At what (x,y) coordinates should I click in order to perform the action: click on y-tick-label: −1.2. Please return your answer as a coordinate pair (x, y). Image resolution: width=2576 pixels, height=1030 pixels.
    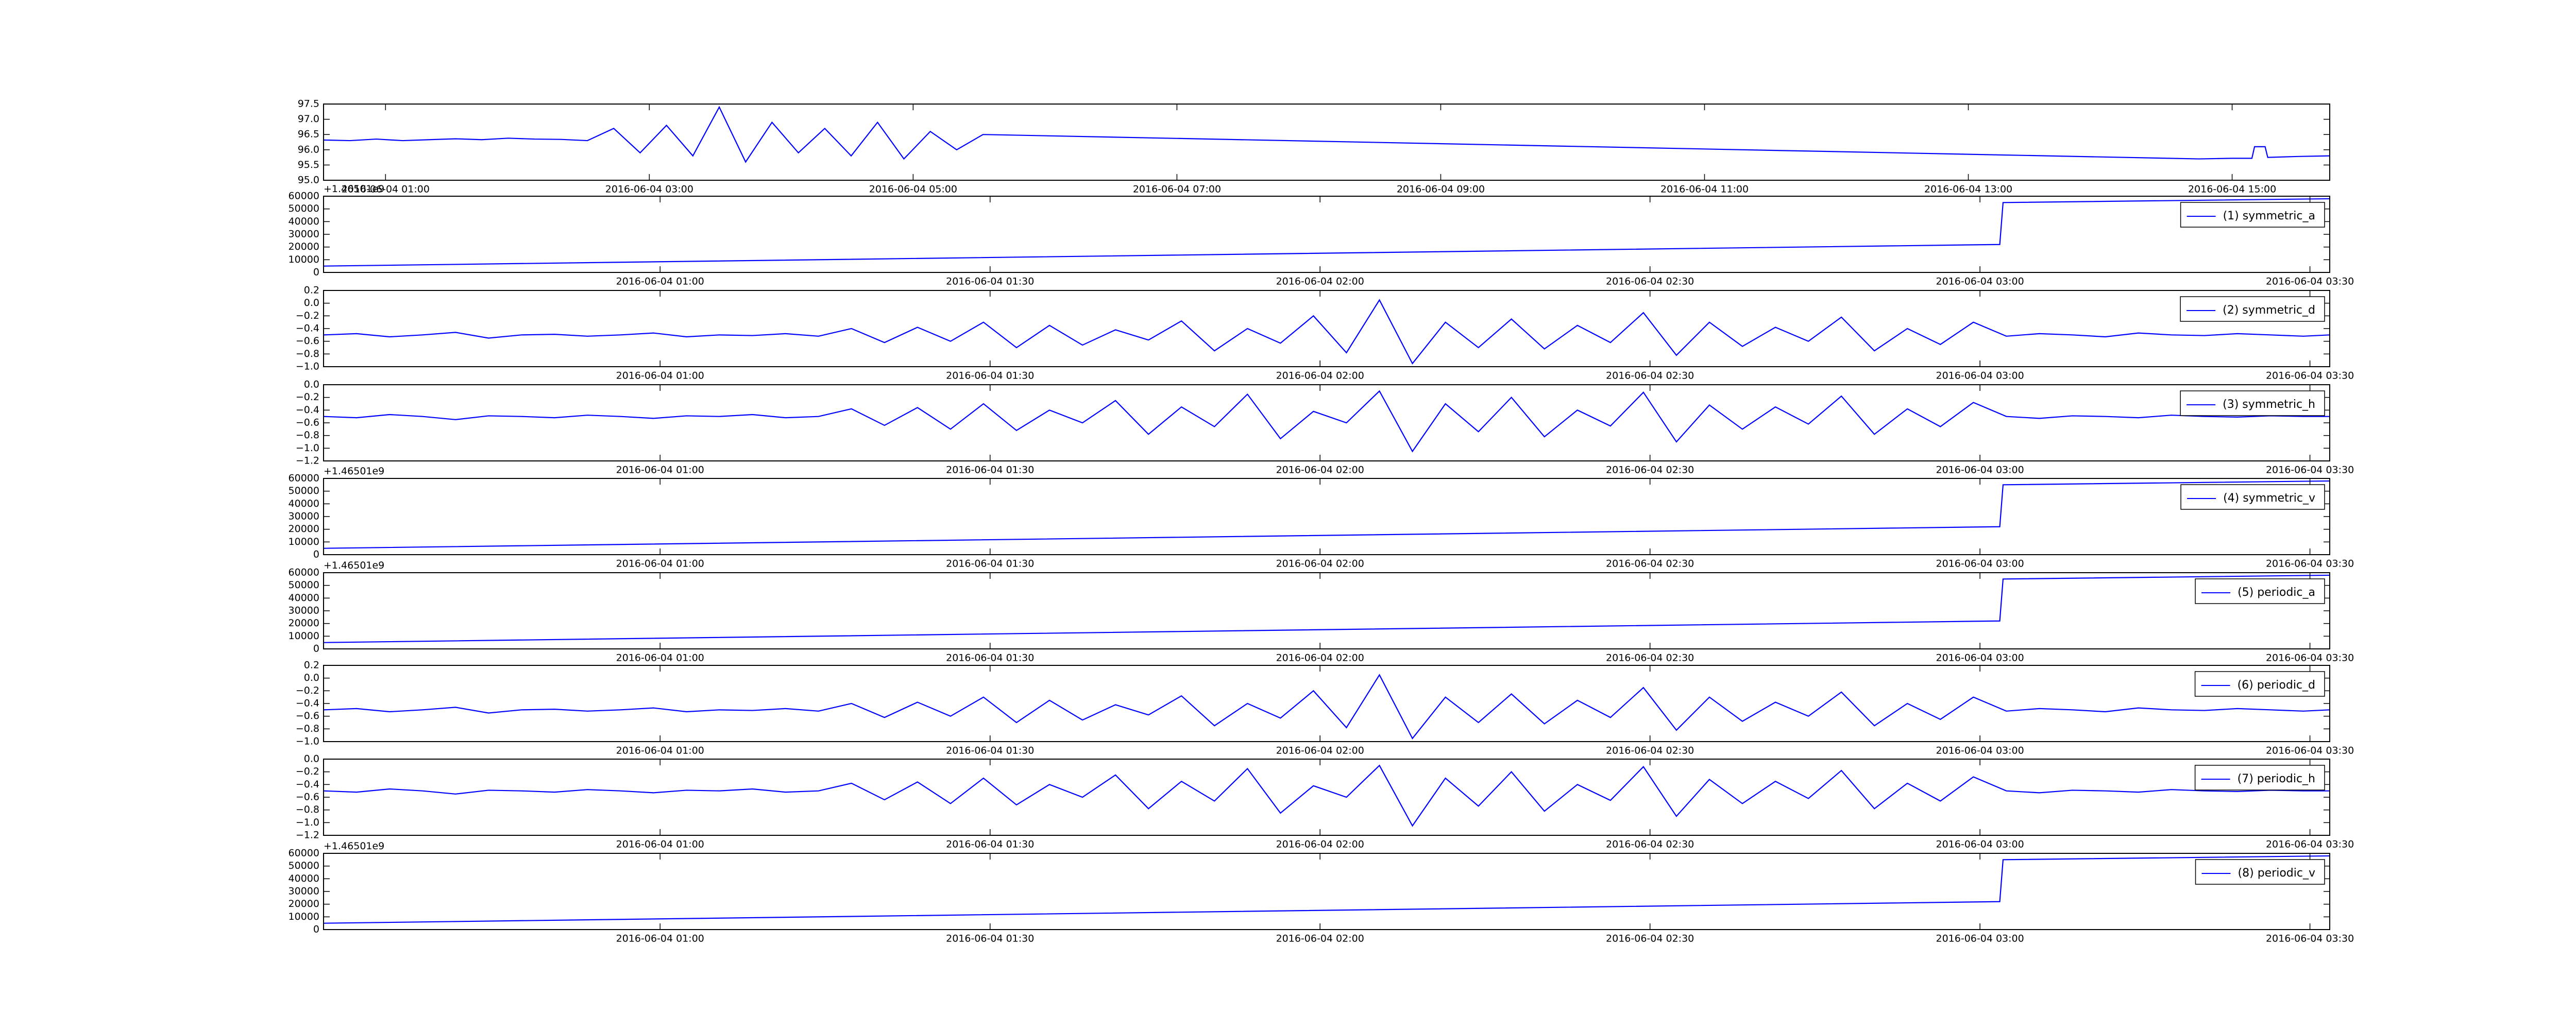
    Looking at the image, I should click on (307, 835).